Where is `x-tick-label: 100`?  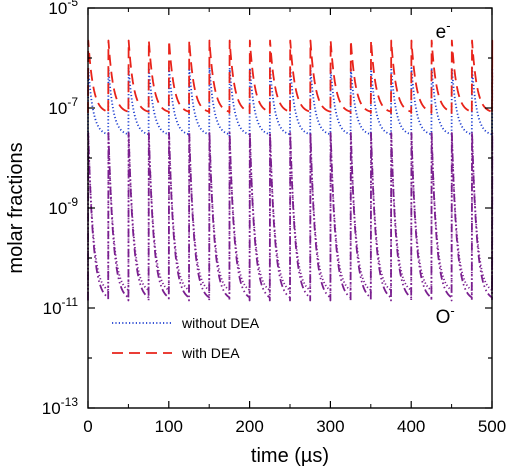 x-tick-label: 100 is located at coordinates (169, 426).